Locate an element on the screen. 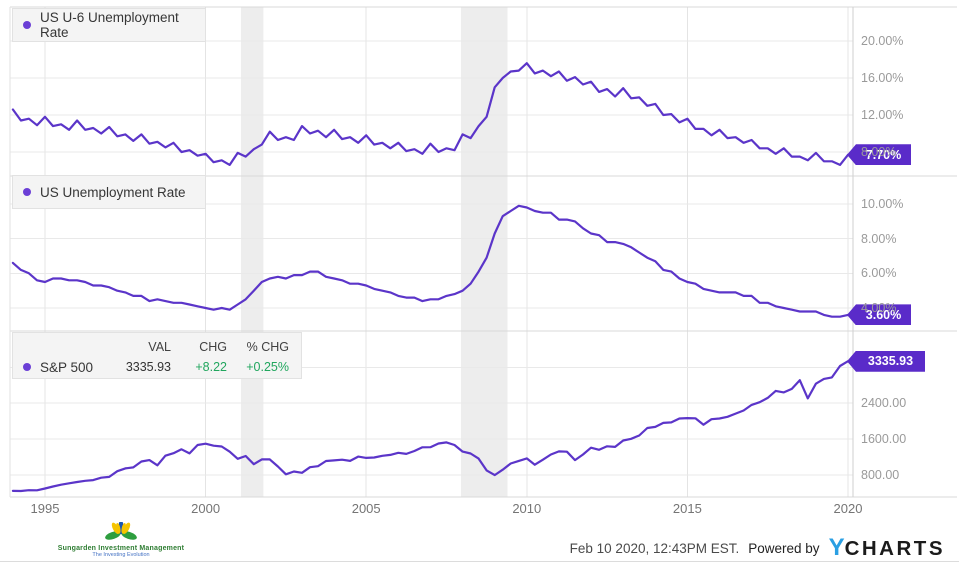 This screenshot has width=959, height=568. x-axis-tick-label: 2005 is located at coordinates (366, 508).